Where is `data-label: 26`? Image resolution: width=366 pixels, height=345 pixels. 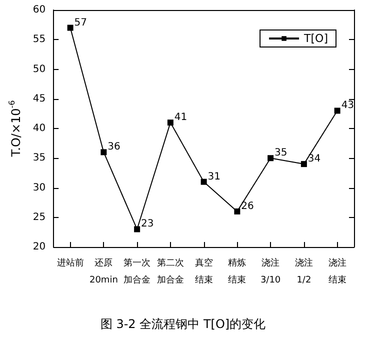
data-label: 26 is located at coordinates (247, 206).